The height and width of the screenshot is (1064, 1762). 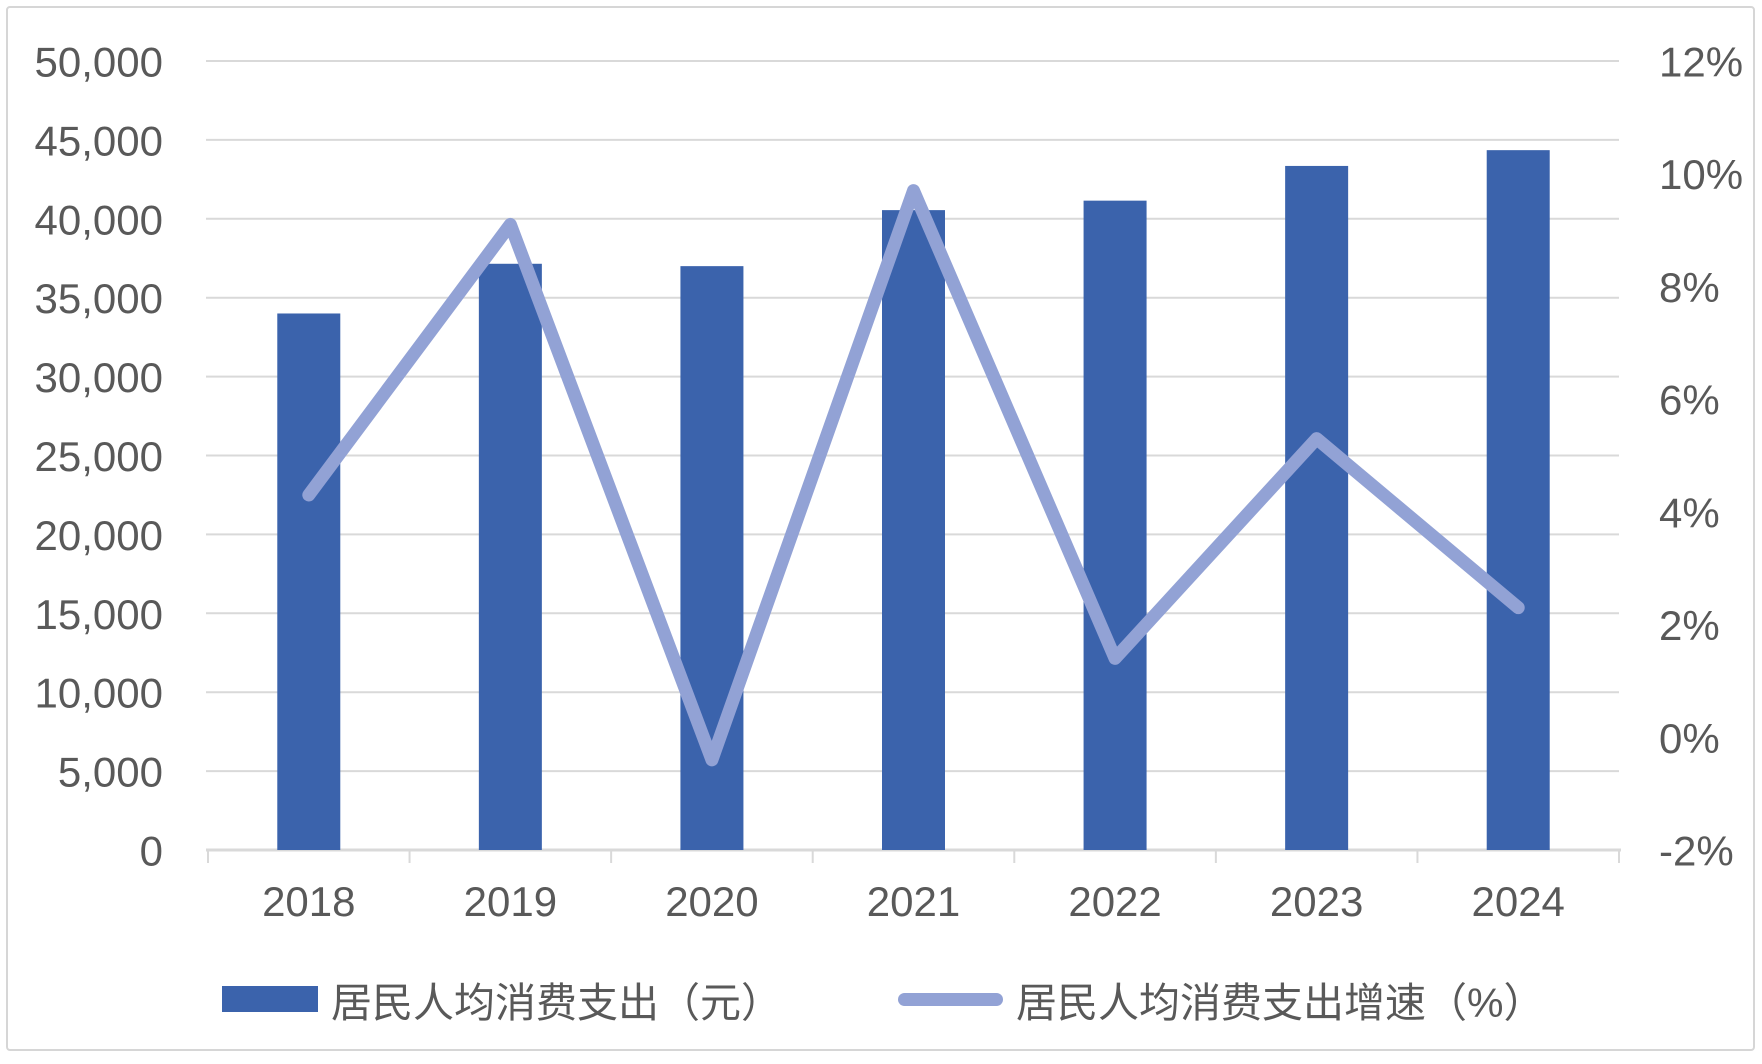 I want to click on svg-text: 10%, so click(x=1701, y=174).